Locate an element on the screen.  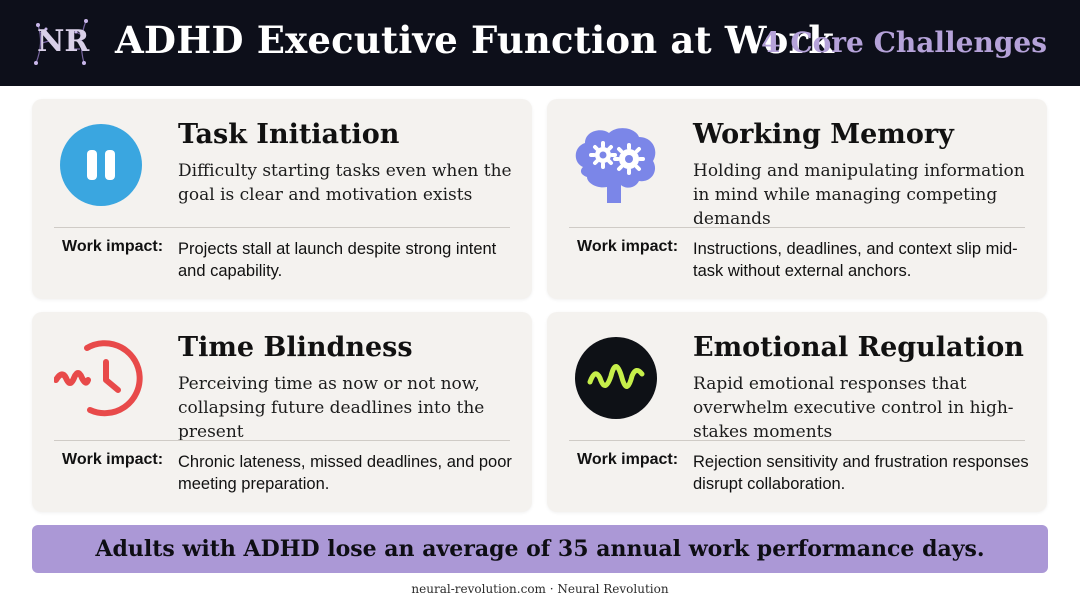
card-title: Time Blindness is located at coordinates (295, 347).